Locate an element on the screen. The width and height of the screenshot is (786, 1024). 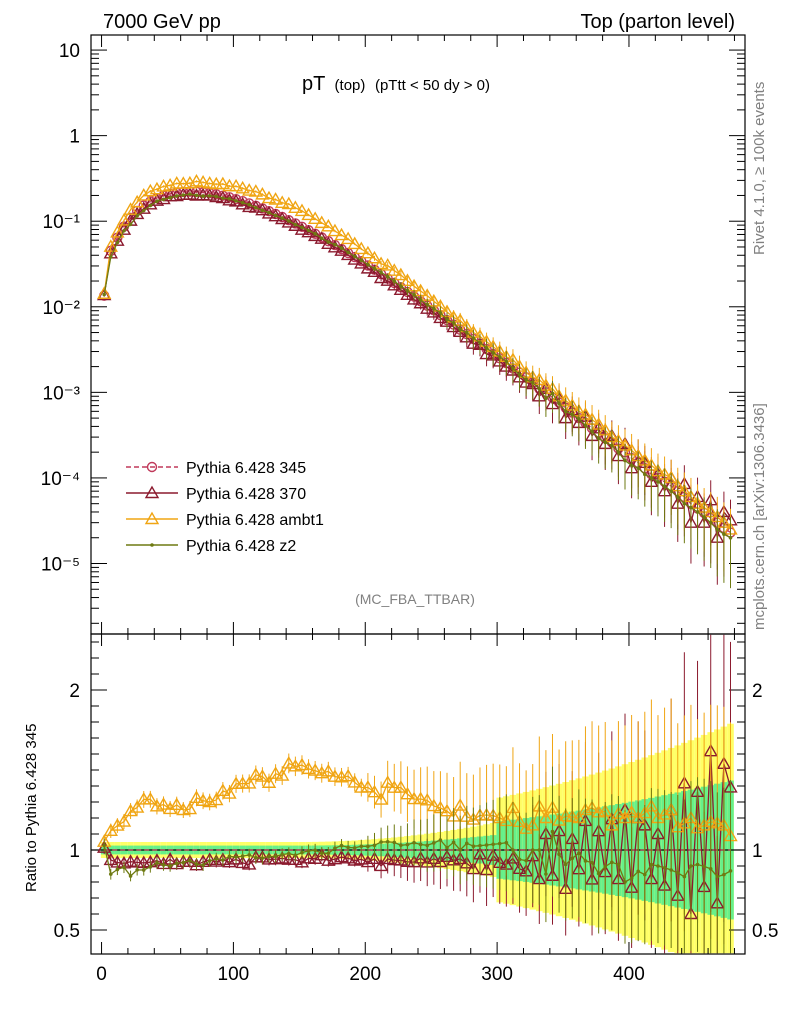
ratio-y-tick-label: 0.5 is located at coordinates (67, 931).